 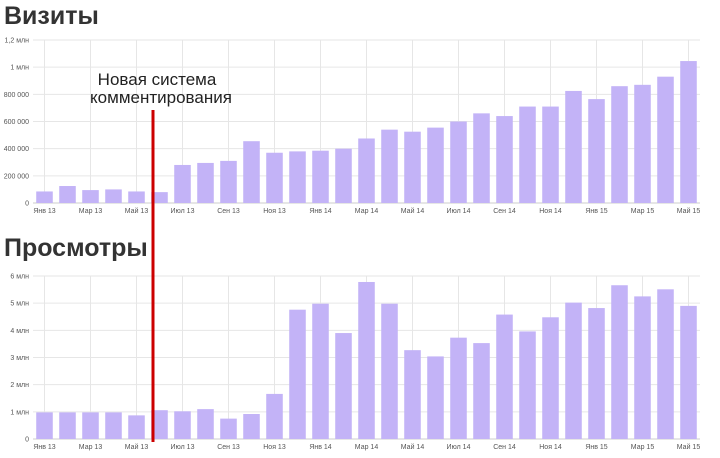 I want to click on annotation-text-line-1: Новая система, so click(x=157, y=79).